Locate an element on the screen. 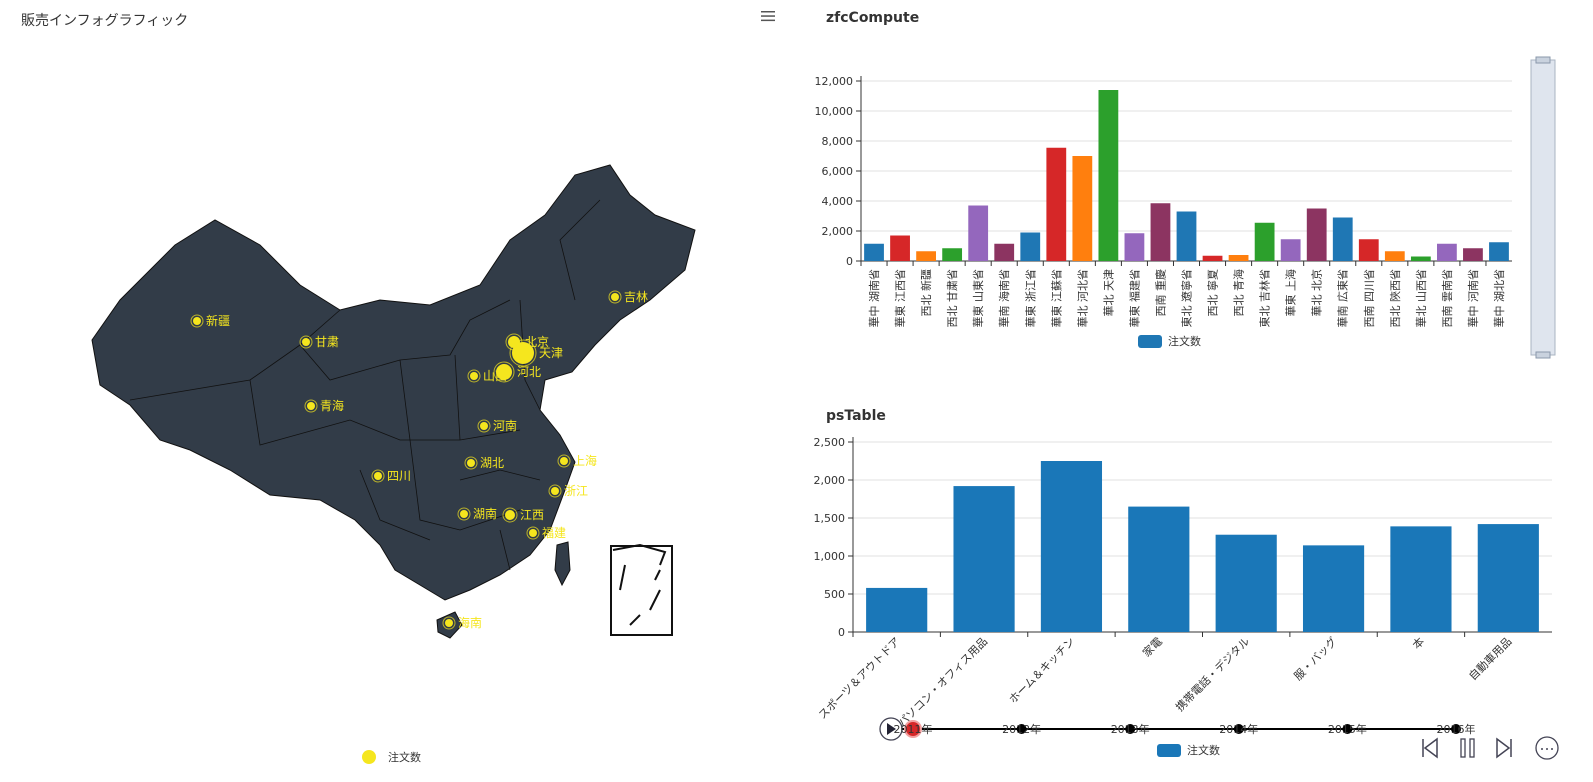  x-tick-label: 東北 遼寧省 is located at coordinates (1187, 298).